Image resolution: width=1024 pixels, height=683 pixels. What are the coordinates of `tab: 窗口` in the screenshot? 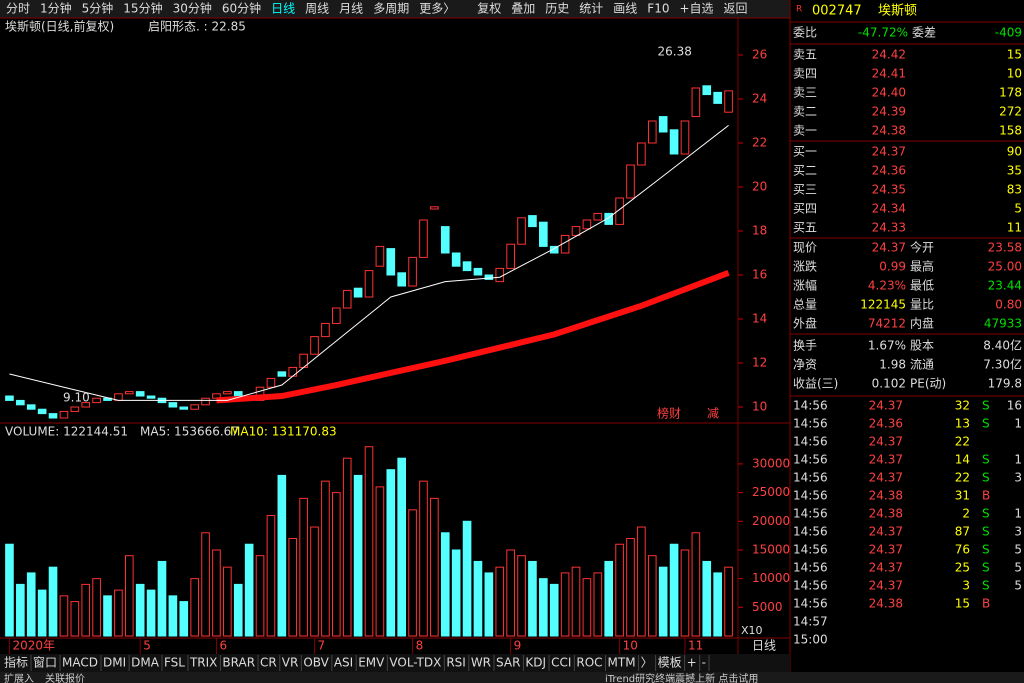 It's located at (45, 663).